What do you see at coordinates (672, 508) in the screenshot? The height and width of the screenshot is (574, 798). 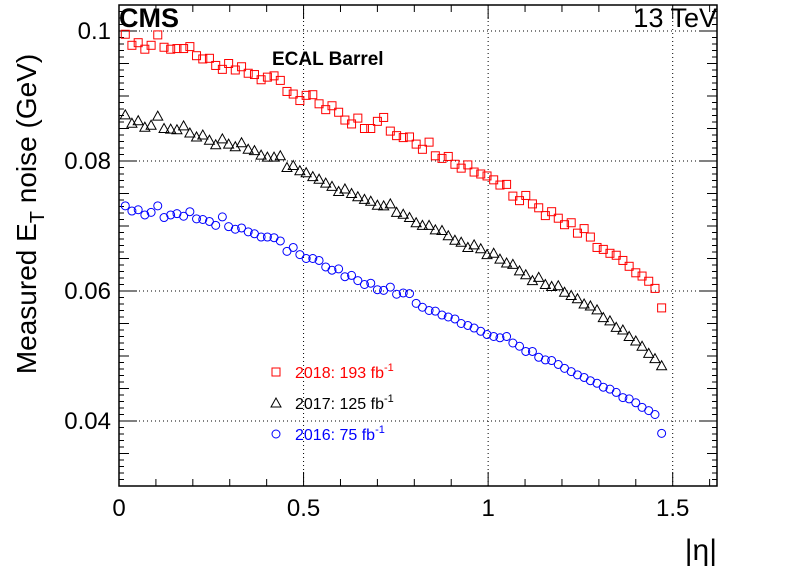 I see `x-tick-label: 1.5` at bounding box center [672, 508].